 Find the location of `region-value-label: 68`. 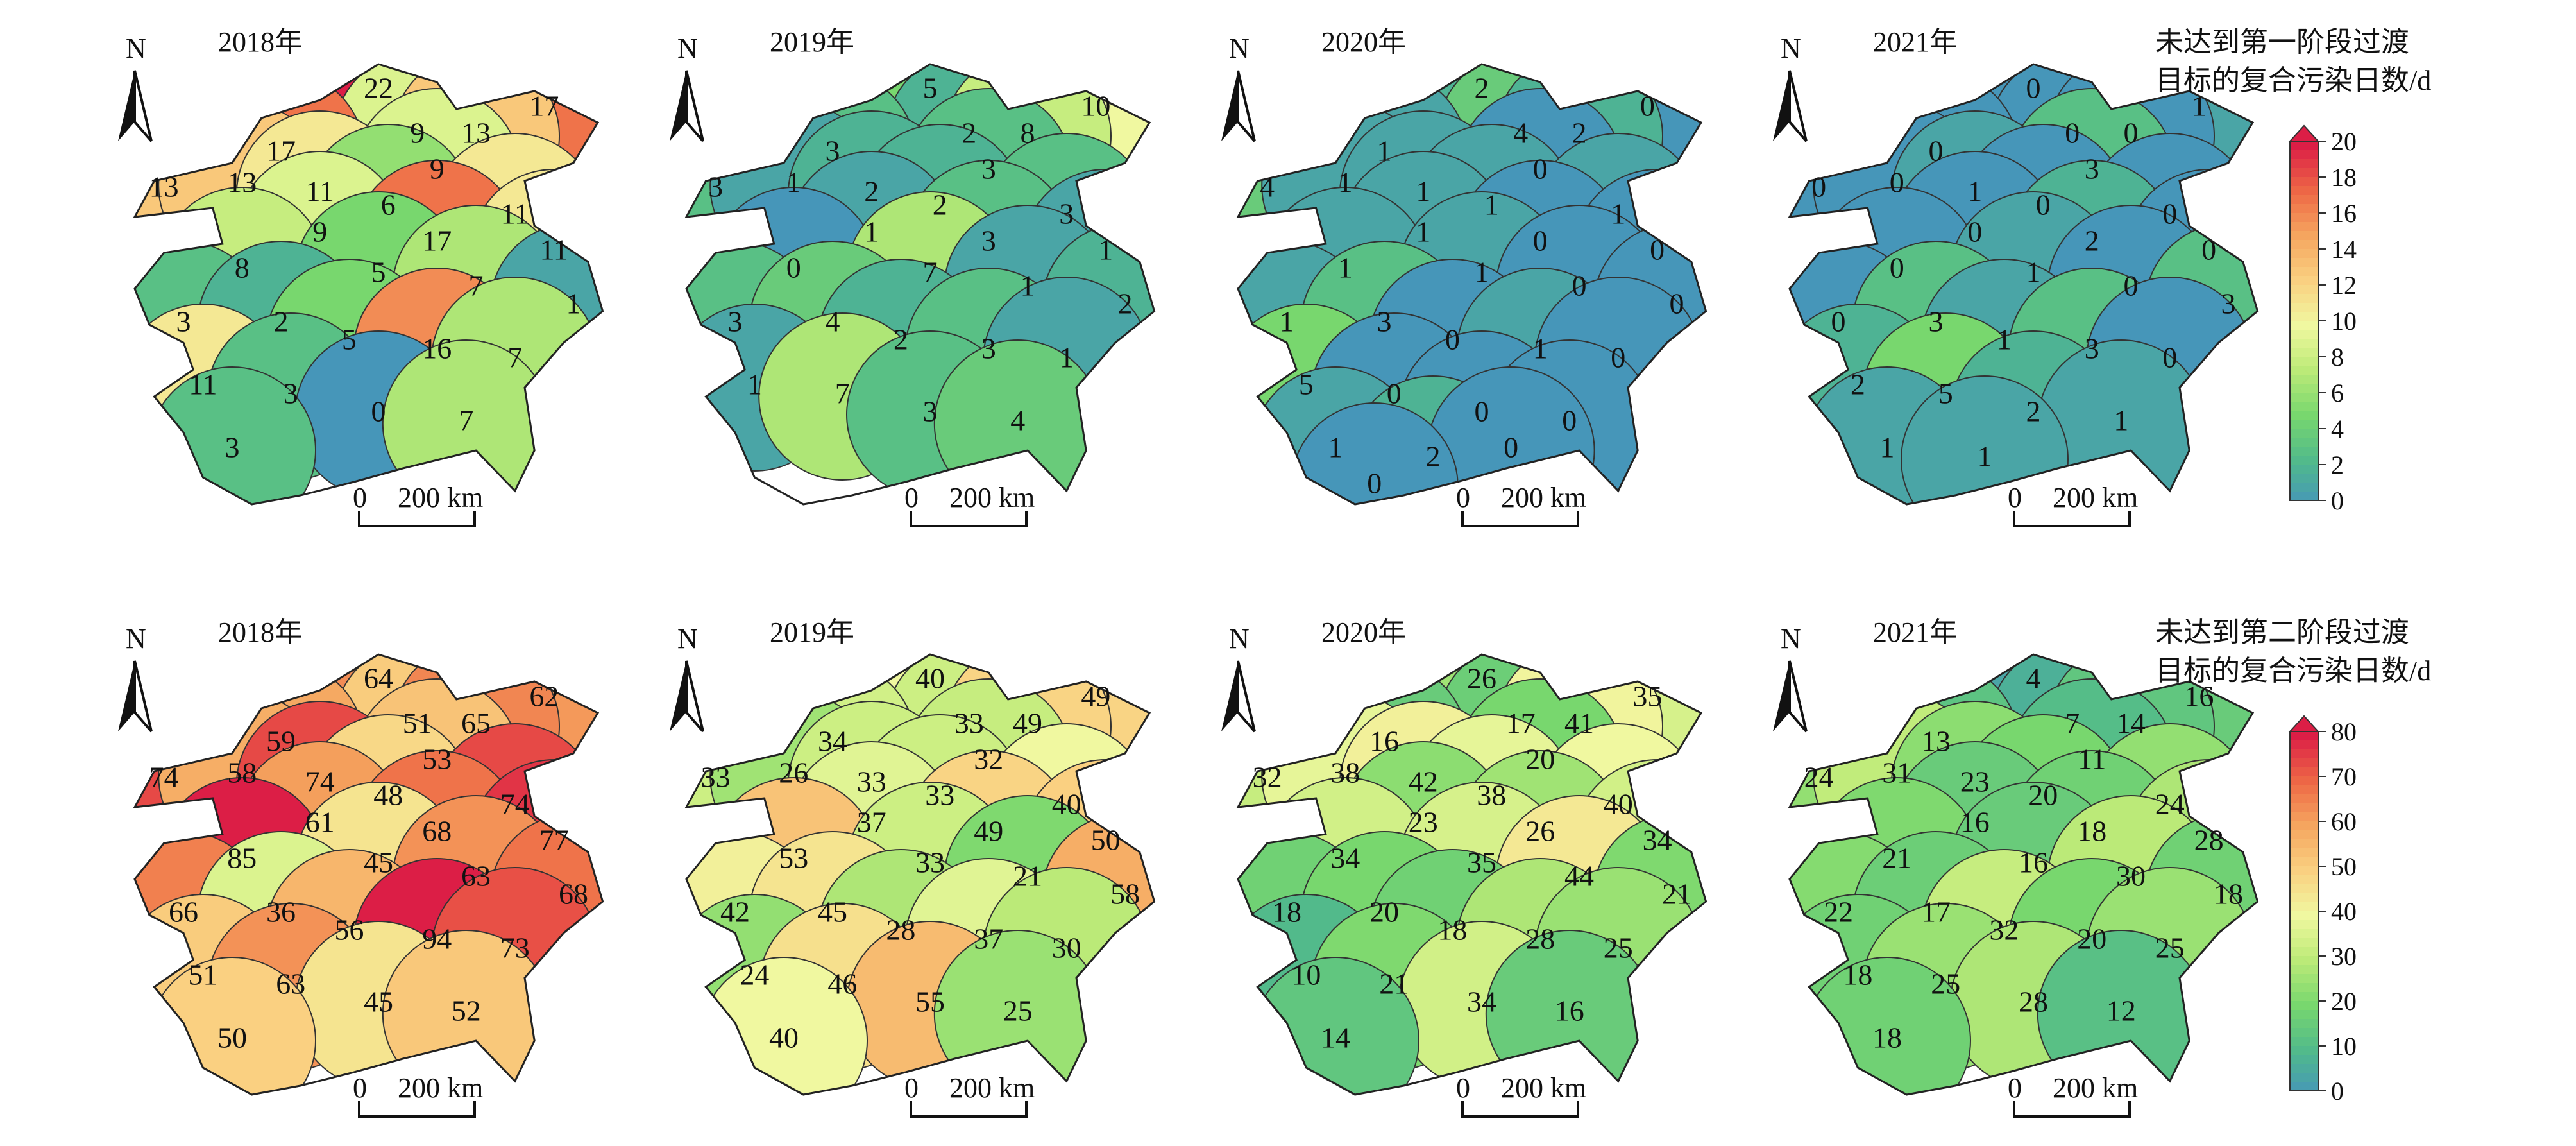

region-value-label: 68 is located at coordinates (437, 831).